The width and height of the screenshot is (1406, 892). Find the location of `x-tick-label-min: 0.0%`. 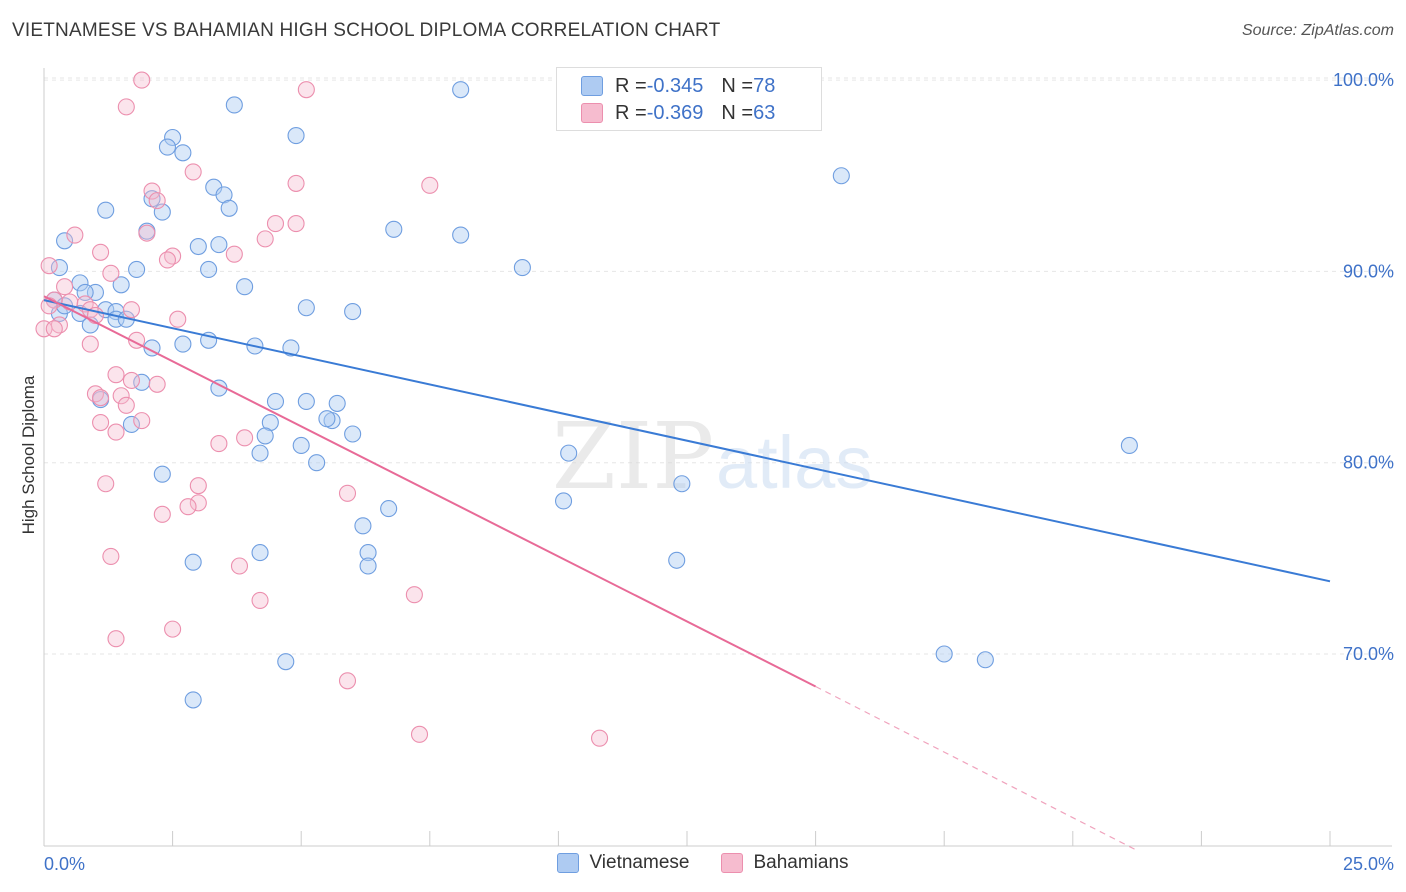

x-tick-label-min: 0.0% is located at coordinates (64, 864).